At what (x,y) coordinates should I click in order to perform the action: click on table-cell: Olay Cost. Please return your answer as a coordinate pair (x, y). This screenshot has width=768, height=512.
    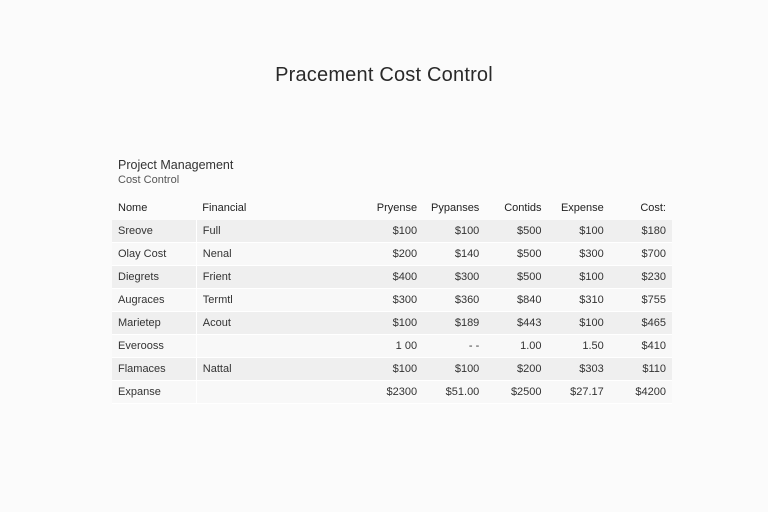
    Looking at the image, I should click on (154, 254).